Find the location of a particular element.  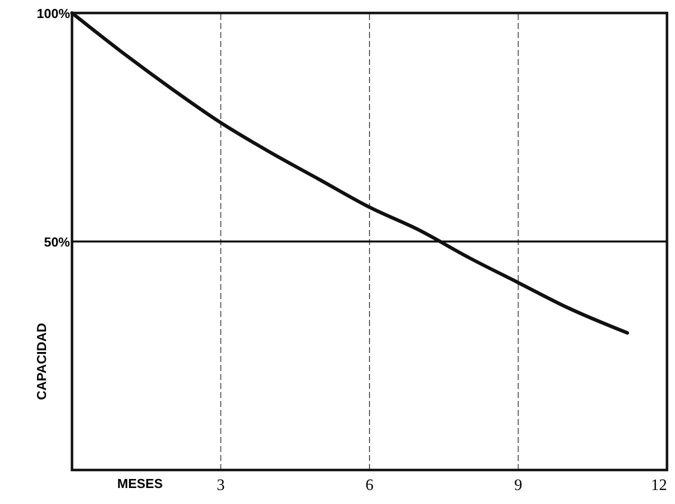

x-tick-label: 3 is located at coordinates (220, 485).